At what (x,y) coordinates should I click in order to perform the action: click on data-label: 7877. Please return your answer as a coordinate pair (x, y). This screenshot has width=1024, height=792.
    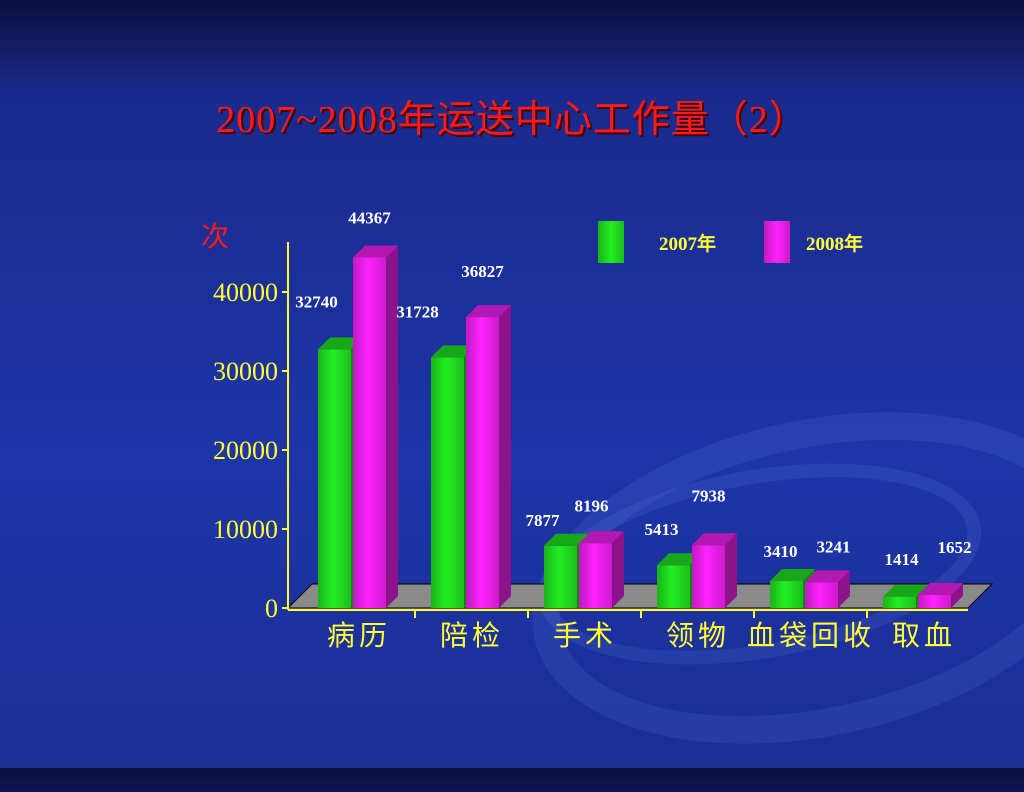
    Looking at the image, I should click on (543, 520).